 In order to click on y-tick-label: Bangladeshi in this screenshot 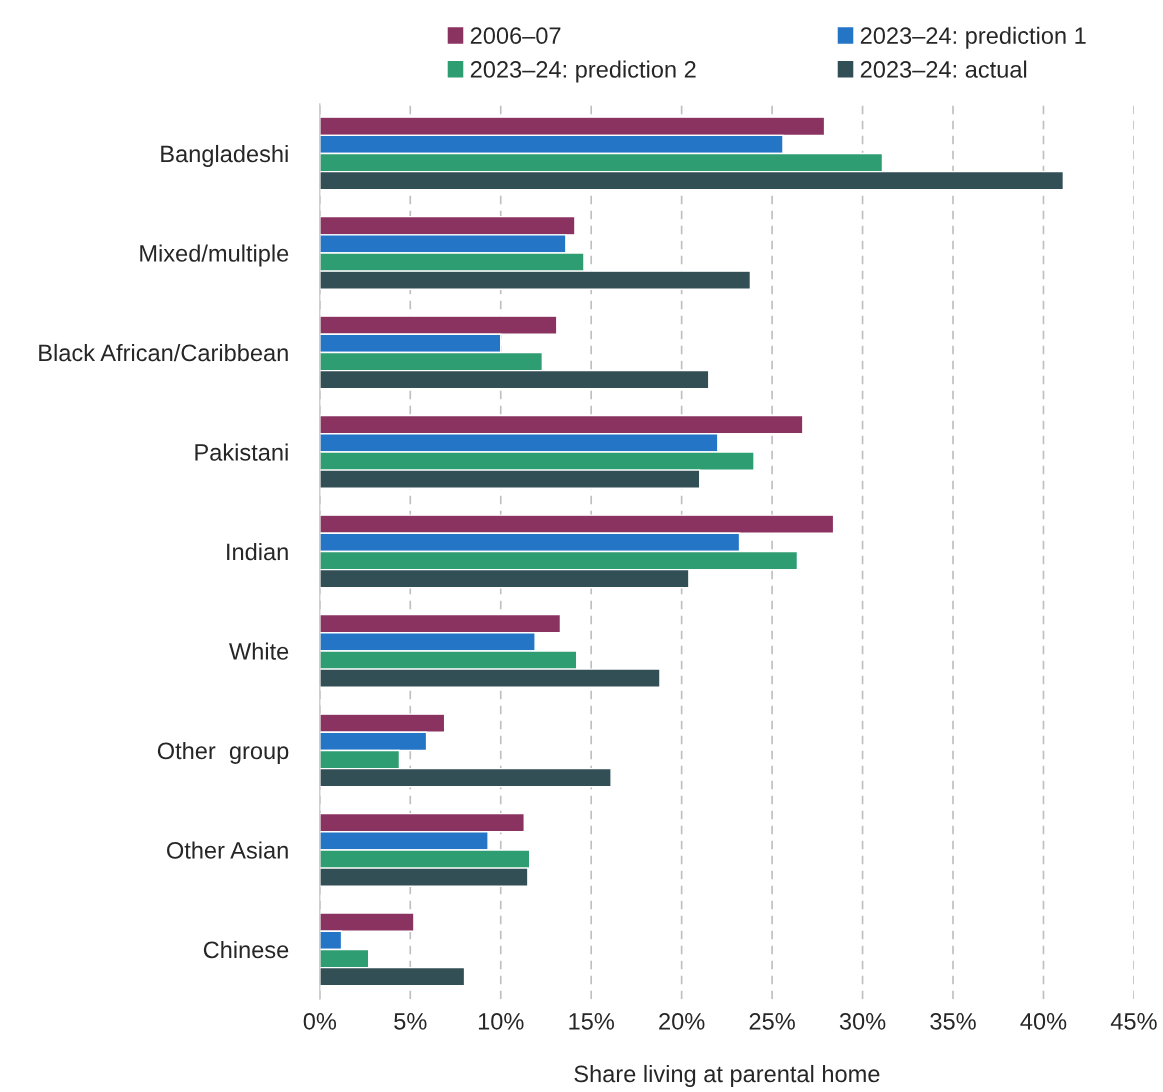, I will do `click(224, 155)`.